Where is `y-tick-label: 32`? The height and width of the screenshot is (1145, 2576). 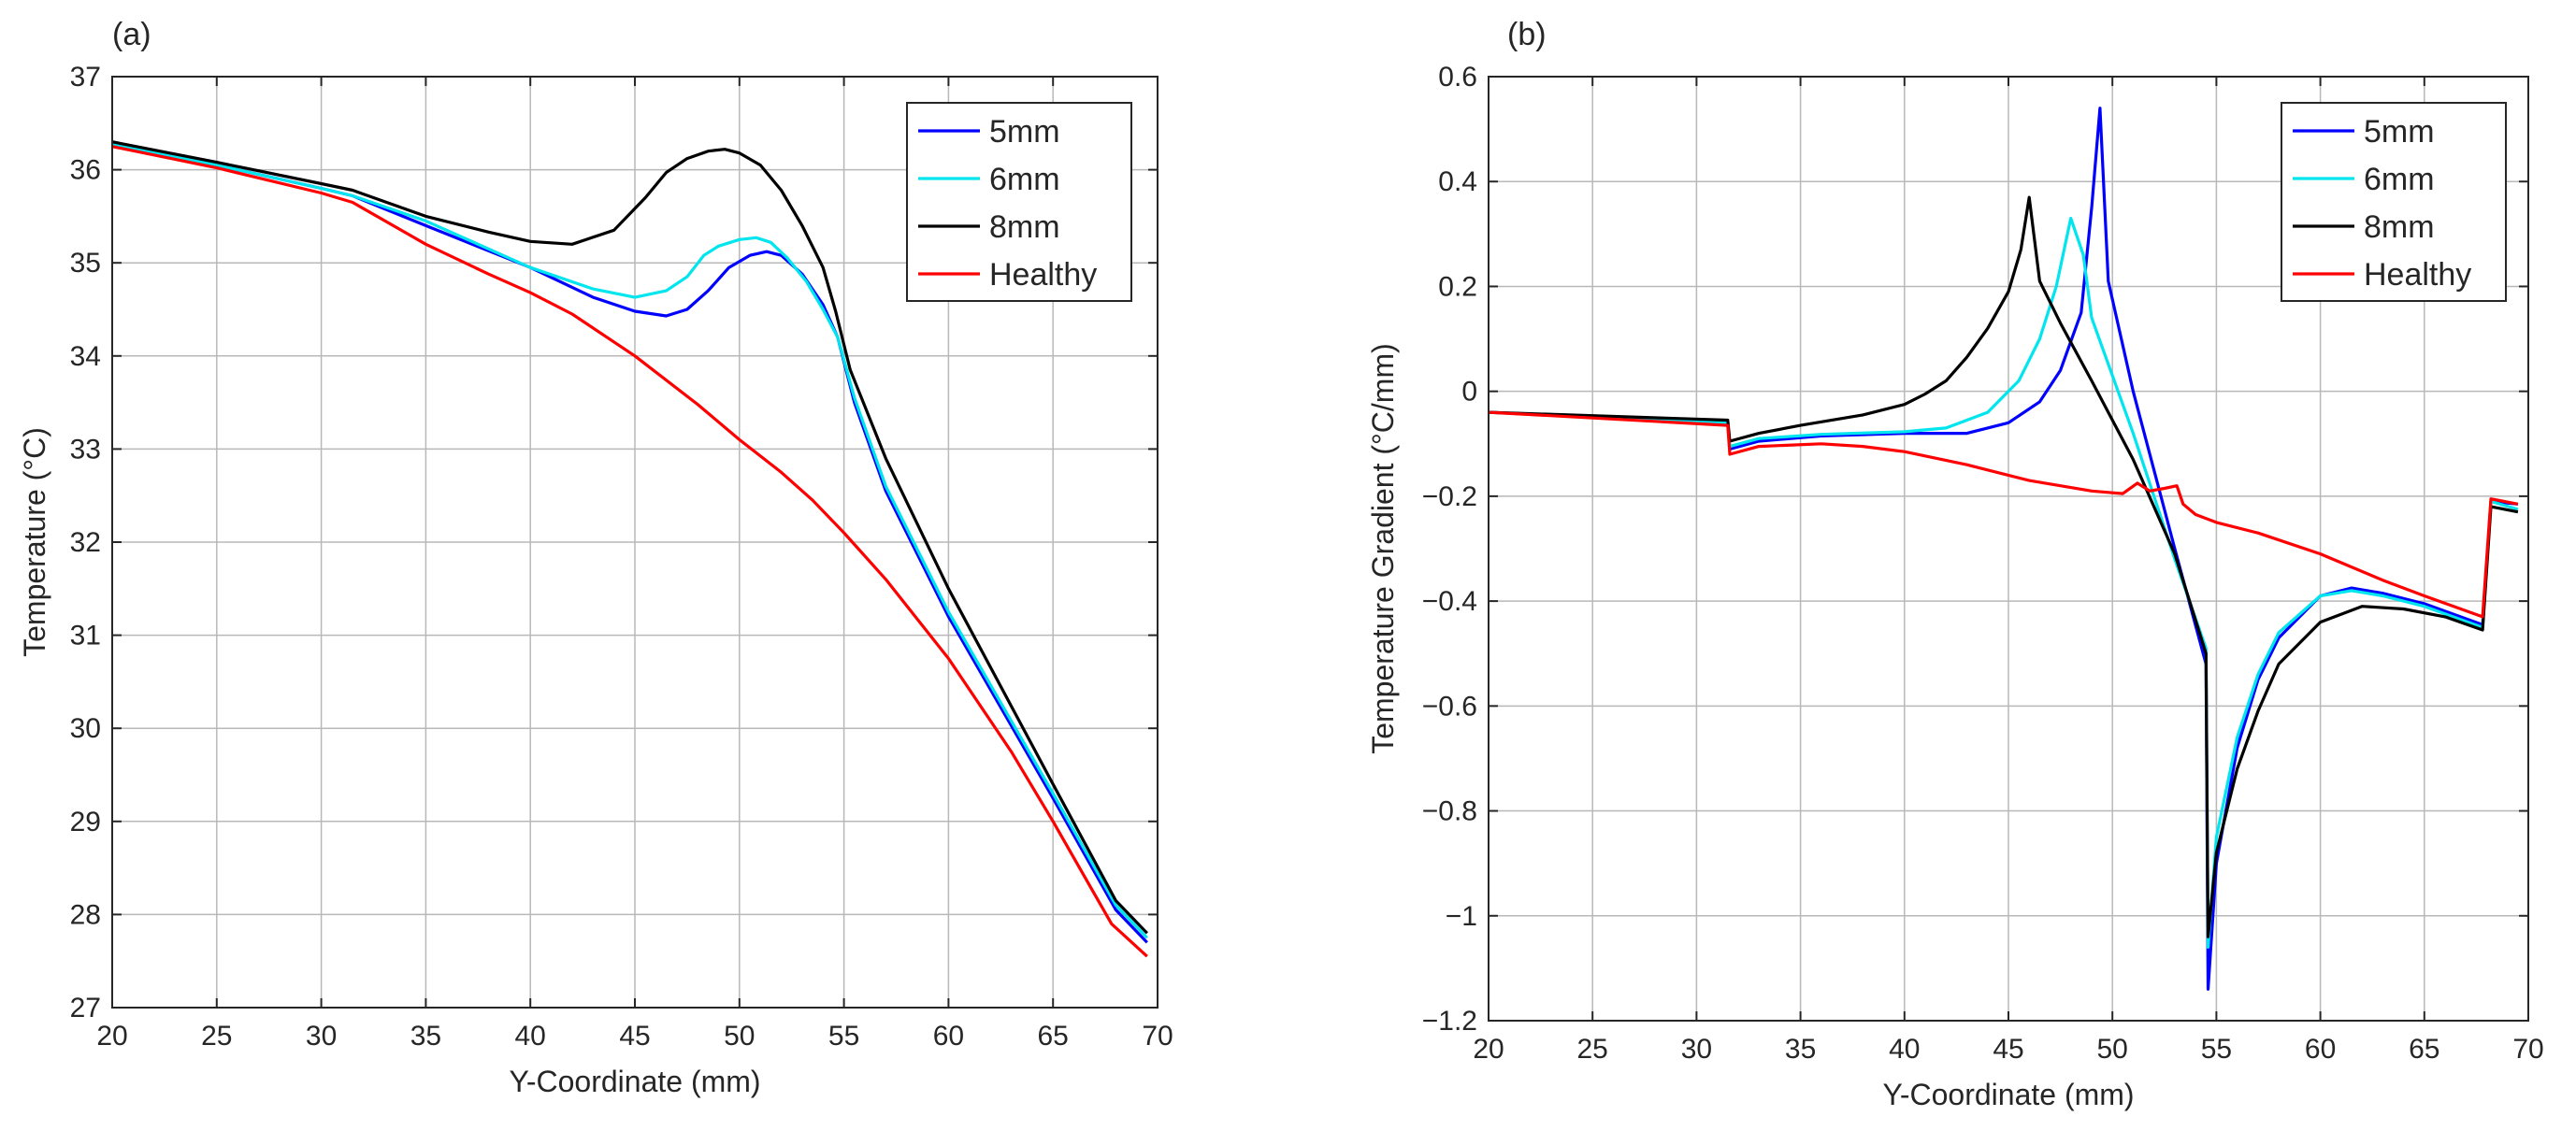
y-tick-label: 32 is located at coordinates (86, 542).